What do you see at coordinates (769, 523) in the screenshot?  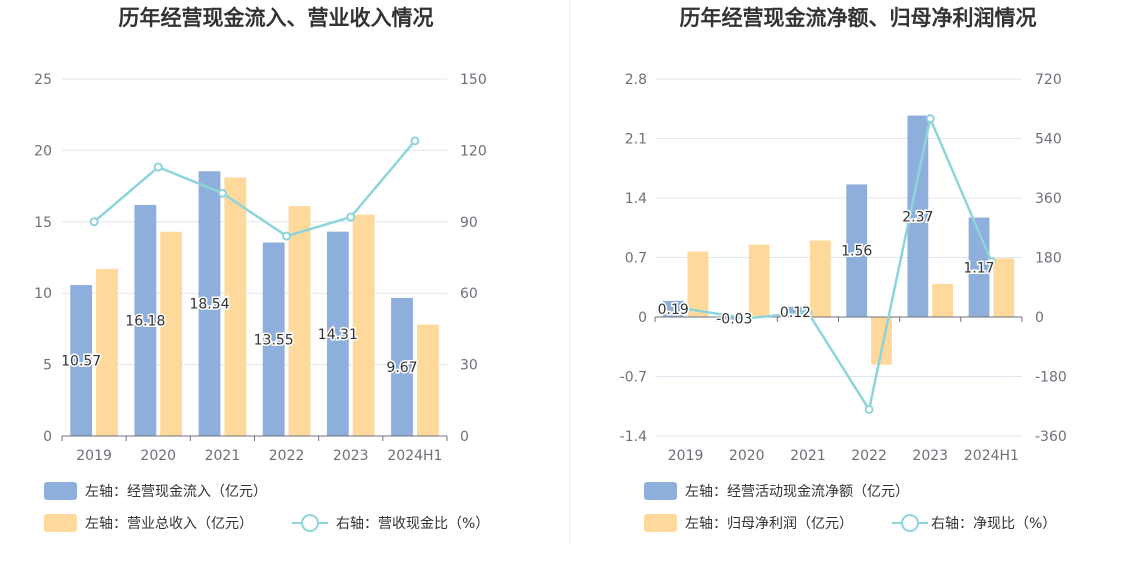 I see `legend-label-series2: 左轴：归母净利润（亿元）` at bounding box center [769, 523].